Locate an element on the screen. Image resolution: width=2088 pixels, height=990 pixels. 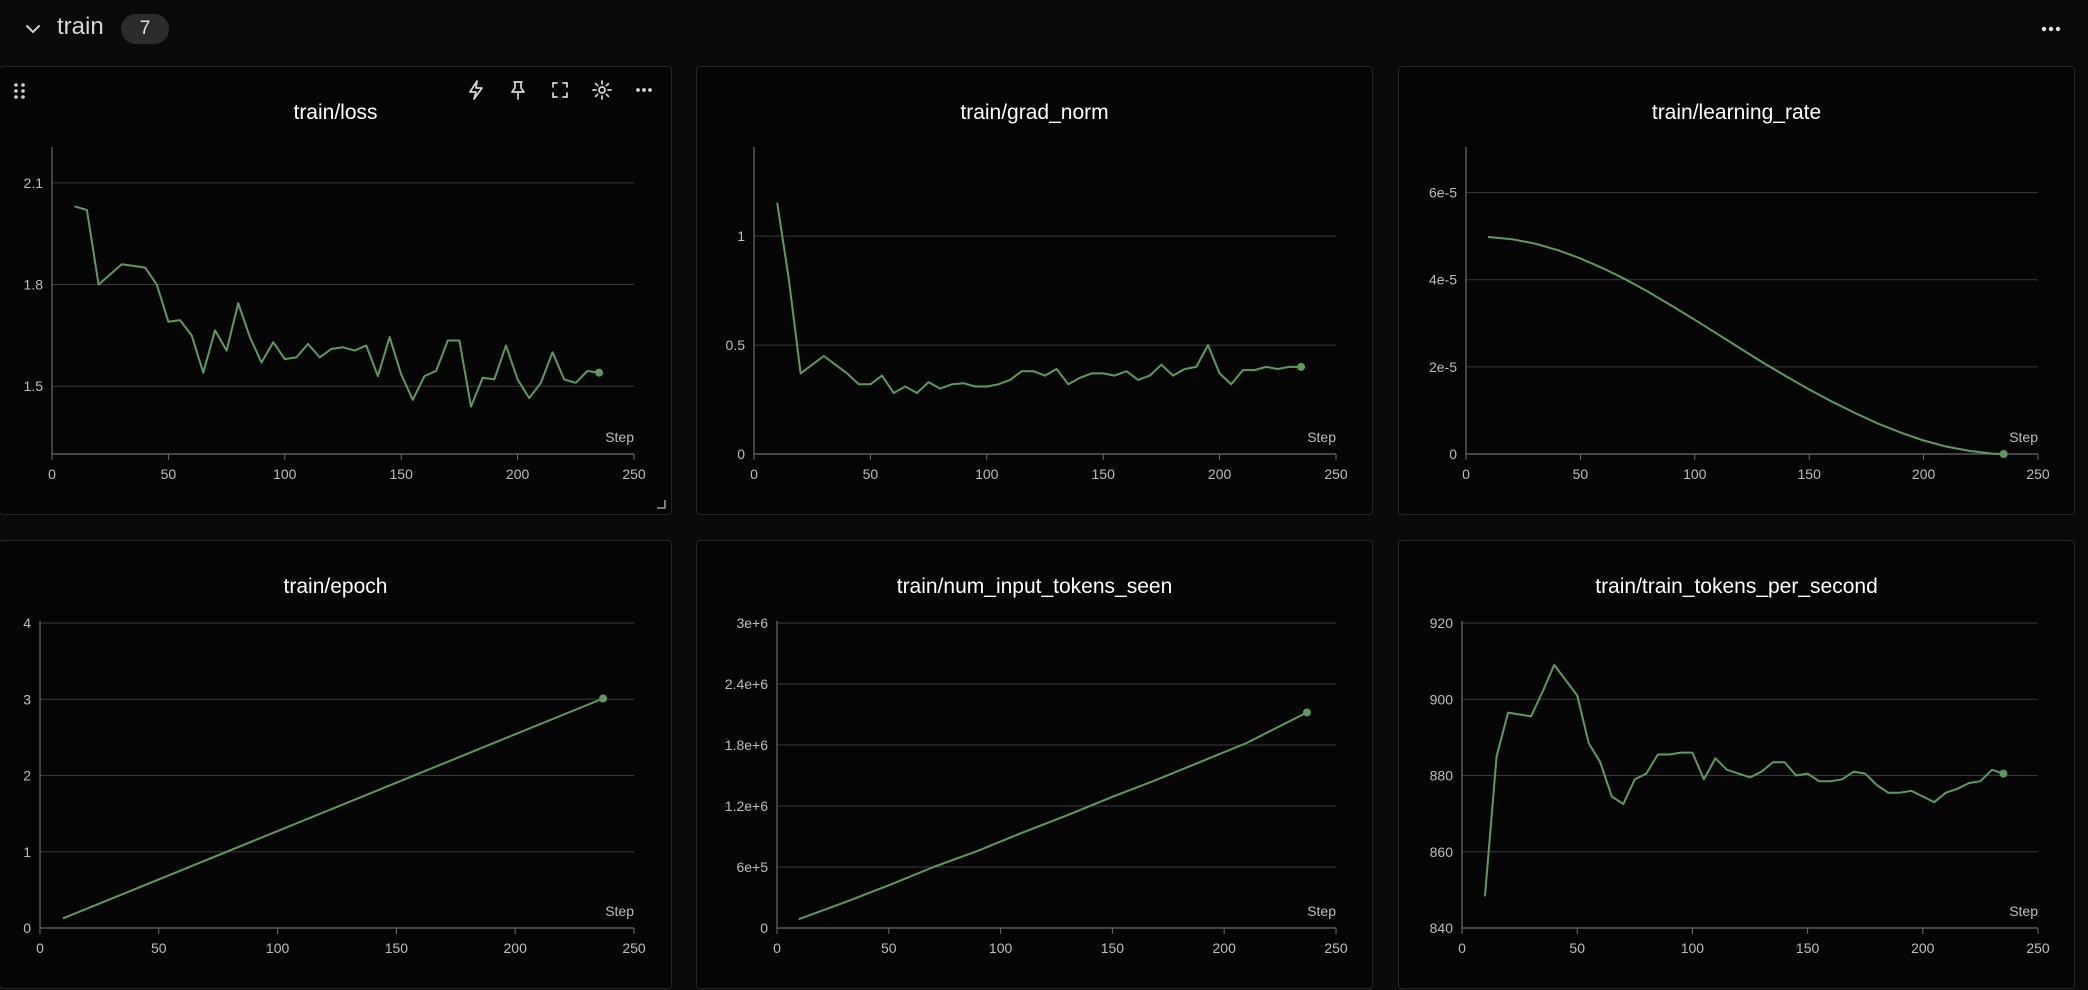
pin-icon is located at coordinates (518, 90).